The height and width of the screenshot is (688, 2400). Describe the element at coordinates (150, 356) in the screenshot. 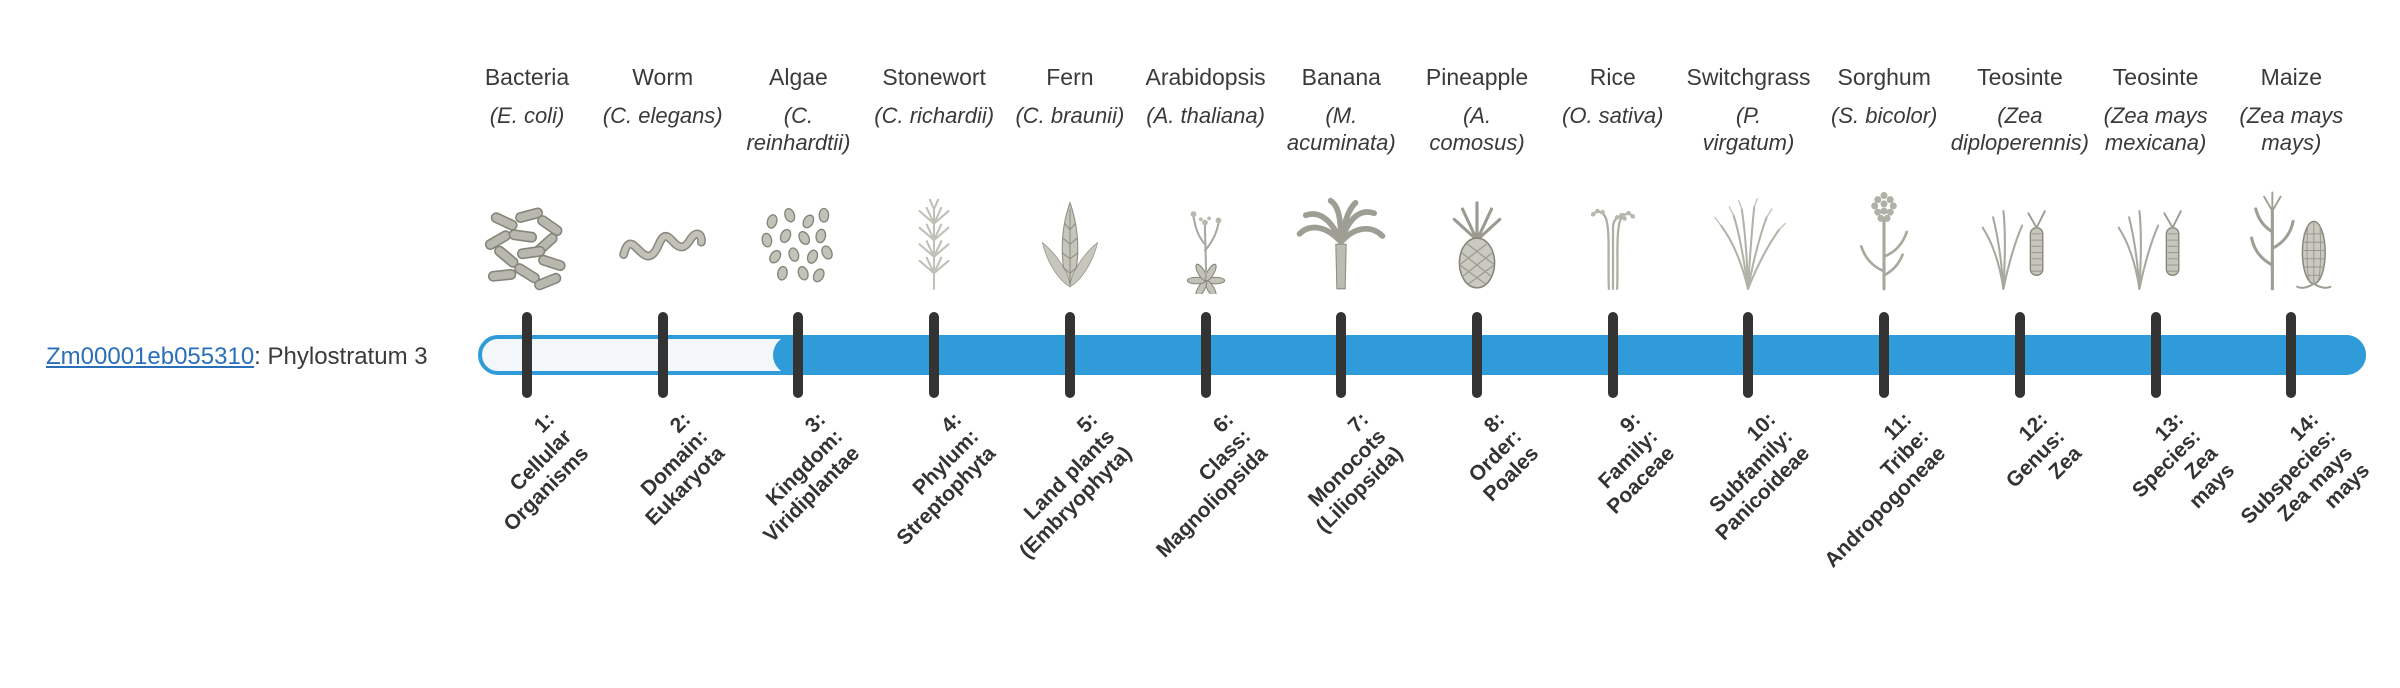

I see `gene-link: Zm00001eb055310` at that location.